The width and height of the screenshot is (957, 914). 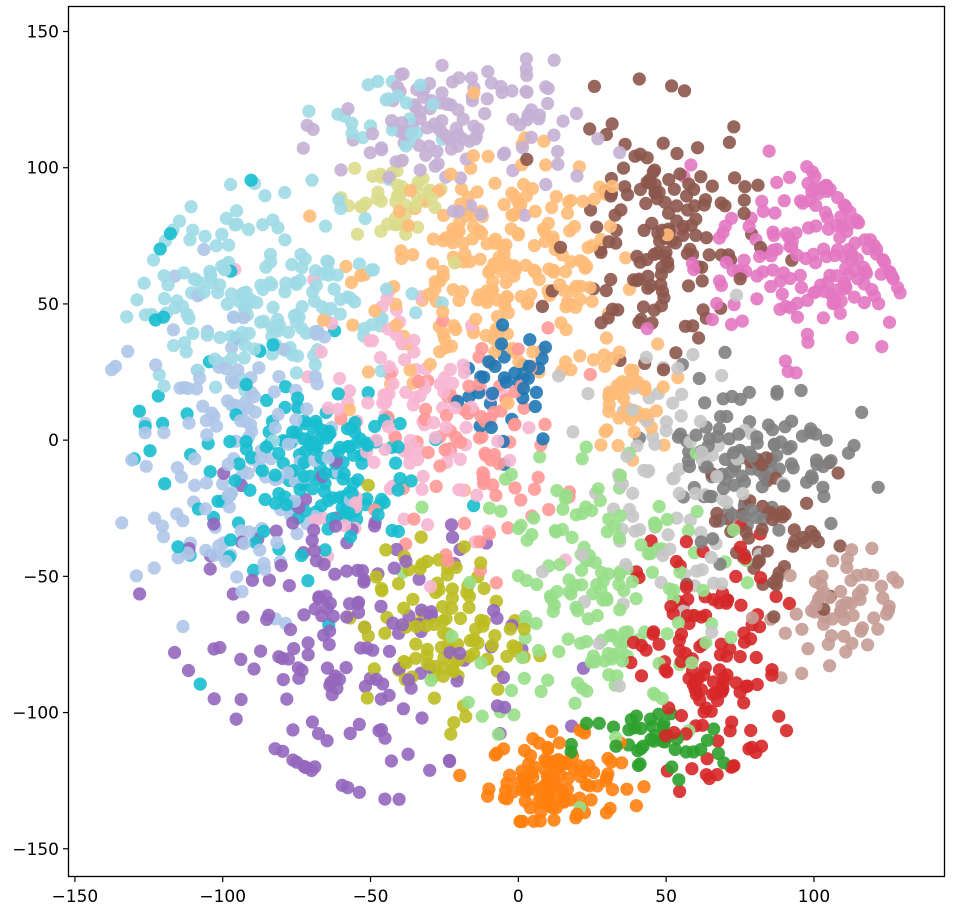 I want to click on x-tick-label: 50, so click(x=666, y=897).